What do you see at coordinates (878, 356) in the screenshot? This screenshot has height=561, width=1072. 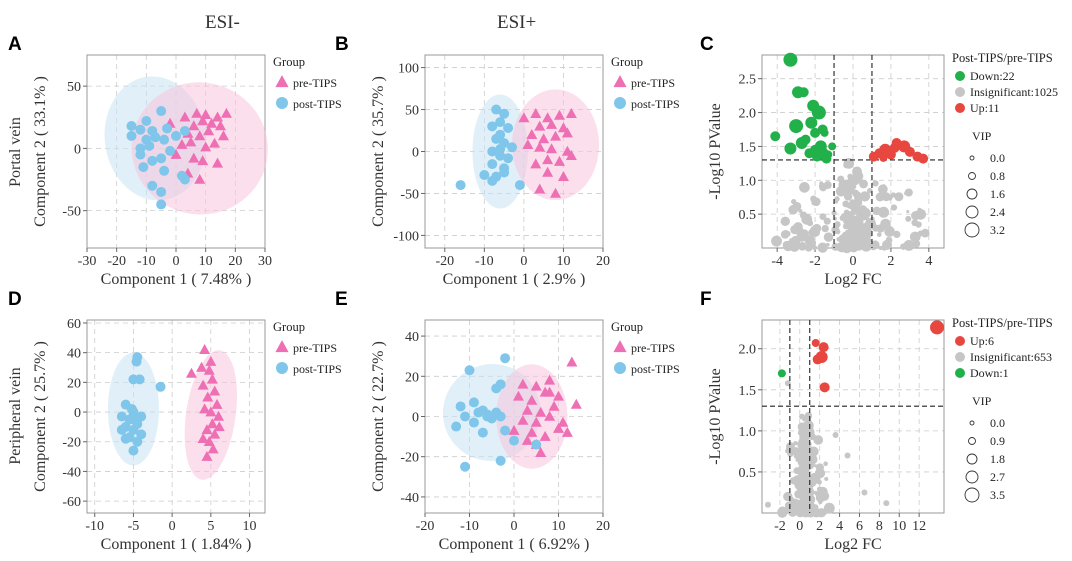 I see `series-up` at bounding box center [878, 356].